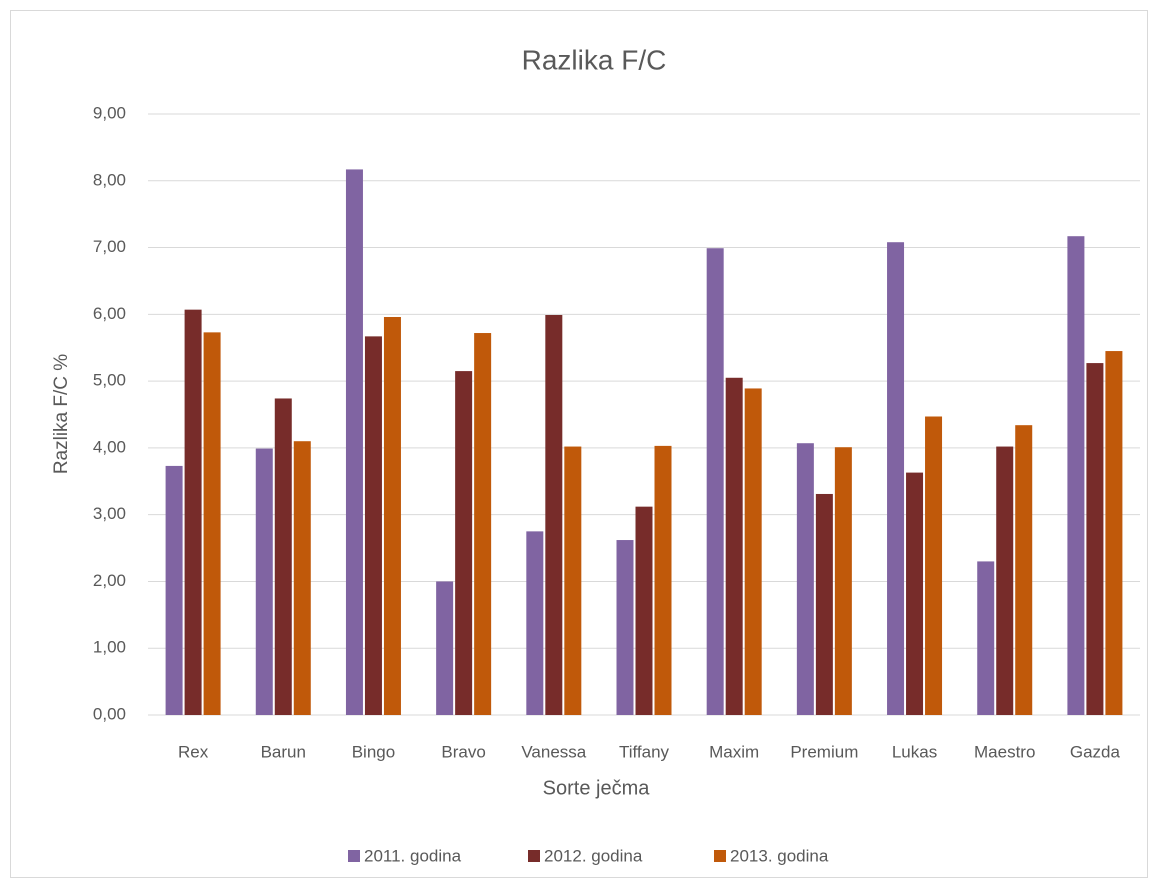 The width and height of the screenshot is (1158, 888). What do you see at coordinates (594, 59) in the screenshot?
I see `chart-title: Razlika F/C` at bounding box center [594, 59].